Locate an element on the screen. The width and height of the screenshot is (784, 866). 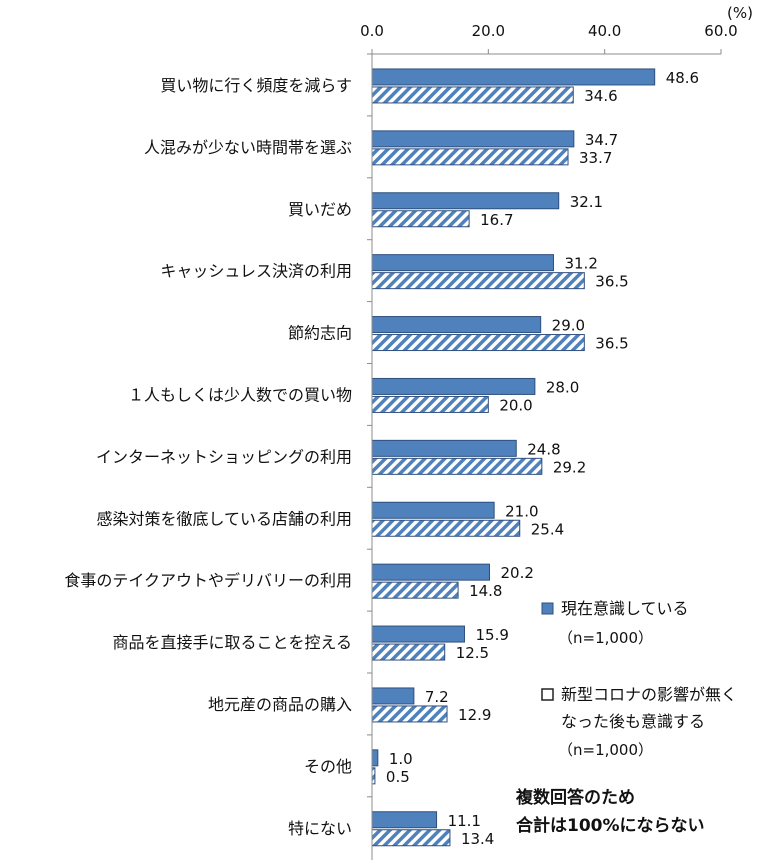
category-label: 節約志向 is located at coordinates (320, 333).